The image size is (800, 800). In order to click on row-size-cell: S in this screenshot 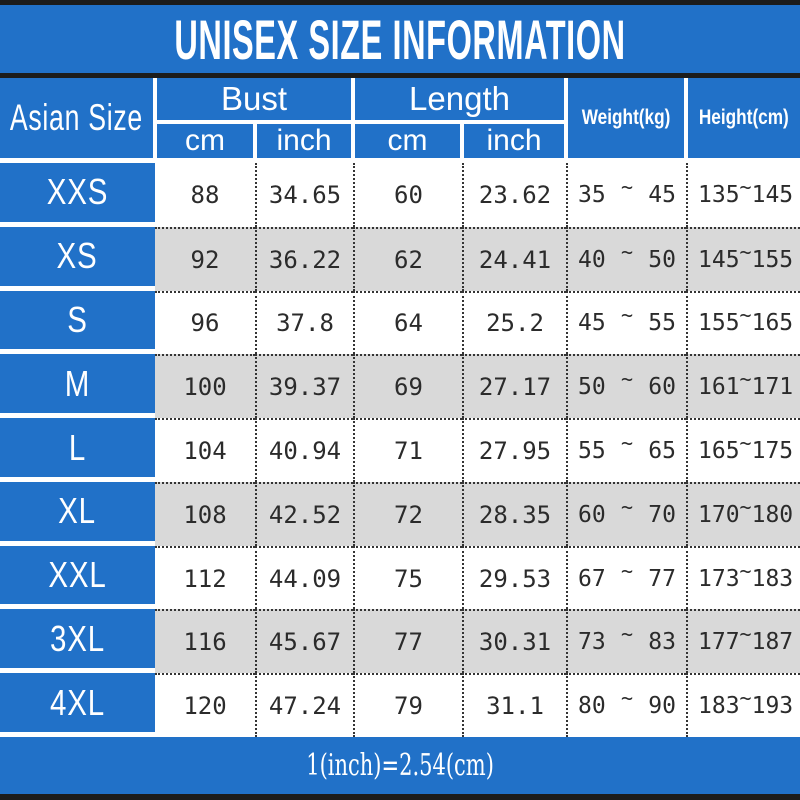, I will do `click(77, 322)`.